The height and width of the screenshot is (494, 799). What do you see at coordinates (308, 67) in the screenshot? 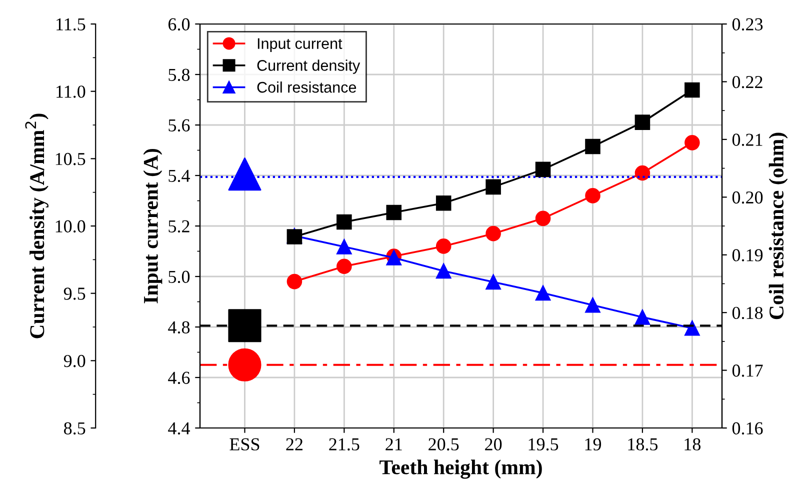
I see `legend-label: Current density` at bounding box center [308, 67].